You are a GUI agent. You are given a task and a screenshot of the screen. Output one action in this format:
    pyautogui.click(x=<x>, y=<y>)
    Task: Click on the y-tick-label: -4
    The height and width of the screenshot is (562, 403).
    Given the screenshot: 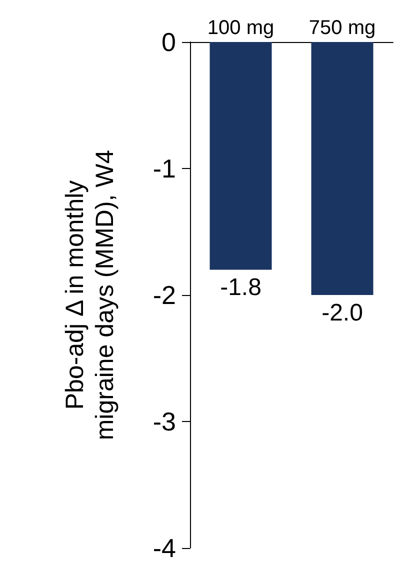 What is the action you would take?
    pyautogui.click(x=164, y=547)
    